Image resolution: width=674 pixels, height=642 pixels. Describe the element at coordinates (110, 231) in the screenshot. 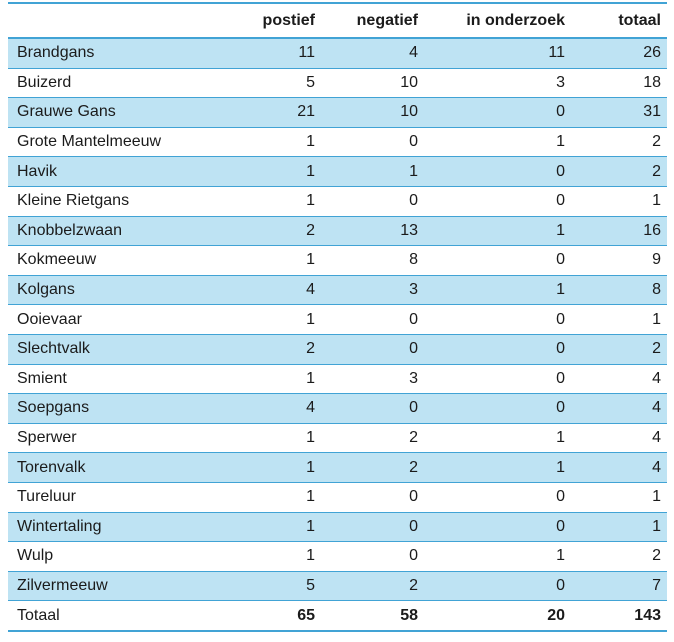

I see `species-cell: Knobbelzwaan` at that location.